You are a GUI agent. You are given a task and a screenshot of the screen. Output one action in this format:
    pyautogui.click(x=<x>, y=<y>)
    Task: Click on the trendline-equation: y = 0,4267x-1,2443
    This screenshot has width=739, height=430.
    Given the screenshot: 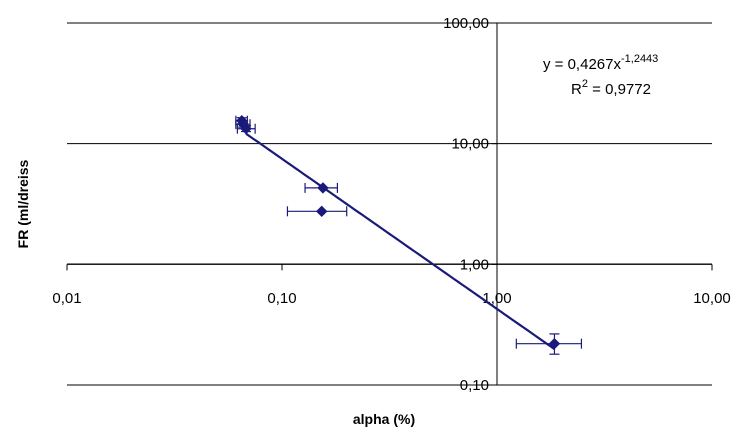 What is the action you would take?
    pyautogui.click(x=600, y=63)
    